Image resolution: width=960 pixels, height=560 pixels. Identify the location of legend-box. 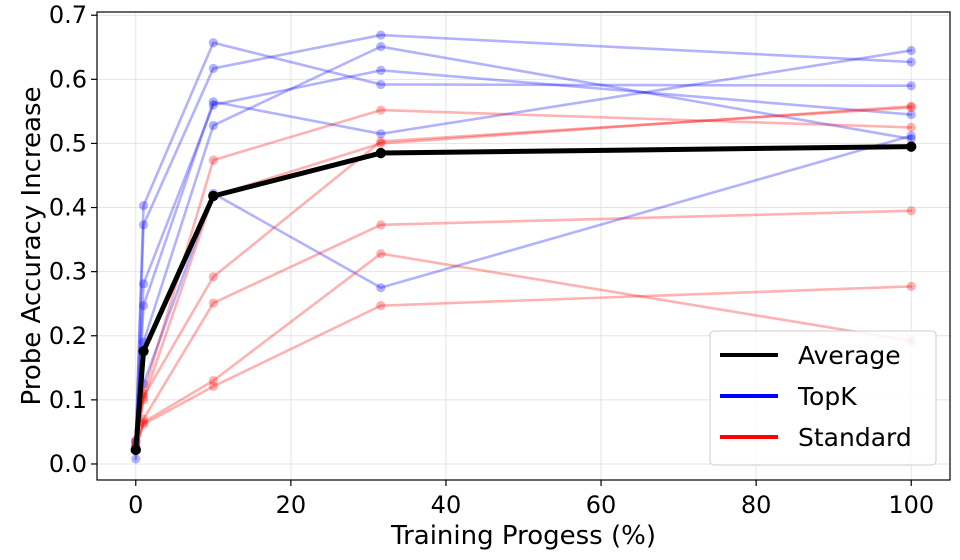
(823, 398).